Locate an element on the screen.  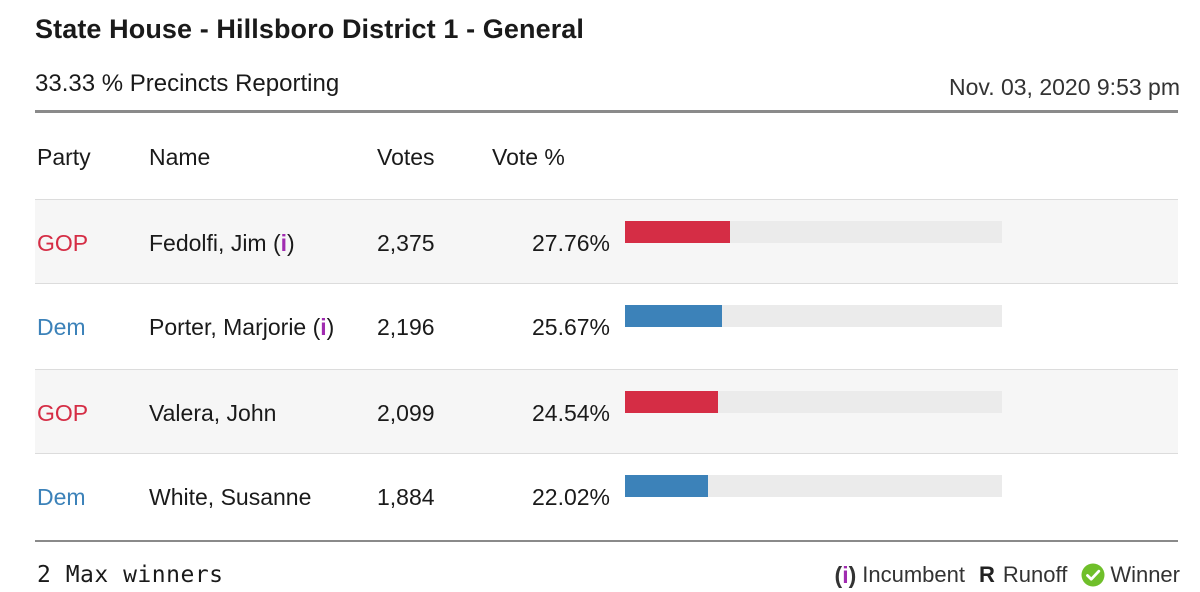
column-header-votes: Votes is located at coordinates (406, 157).